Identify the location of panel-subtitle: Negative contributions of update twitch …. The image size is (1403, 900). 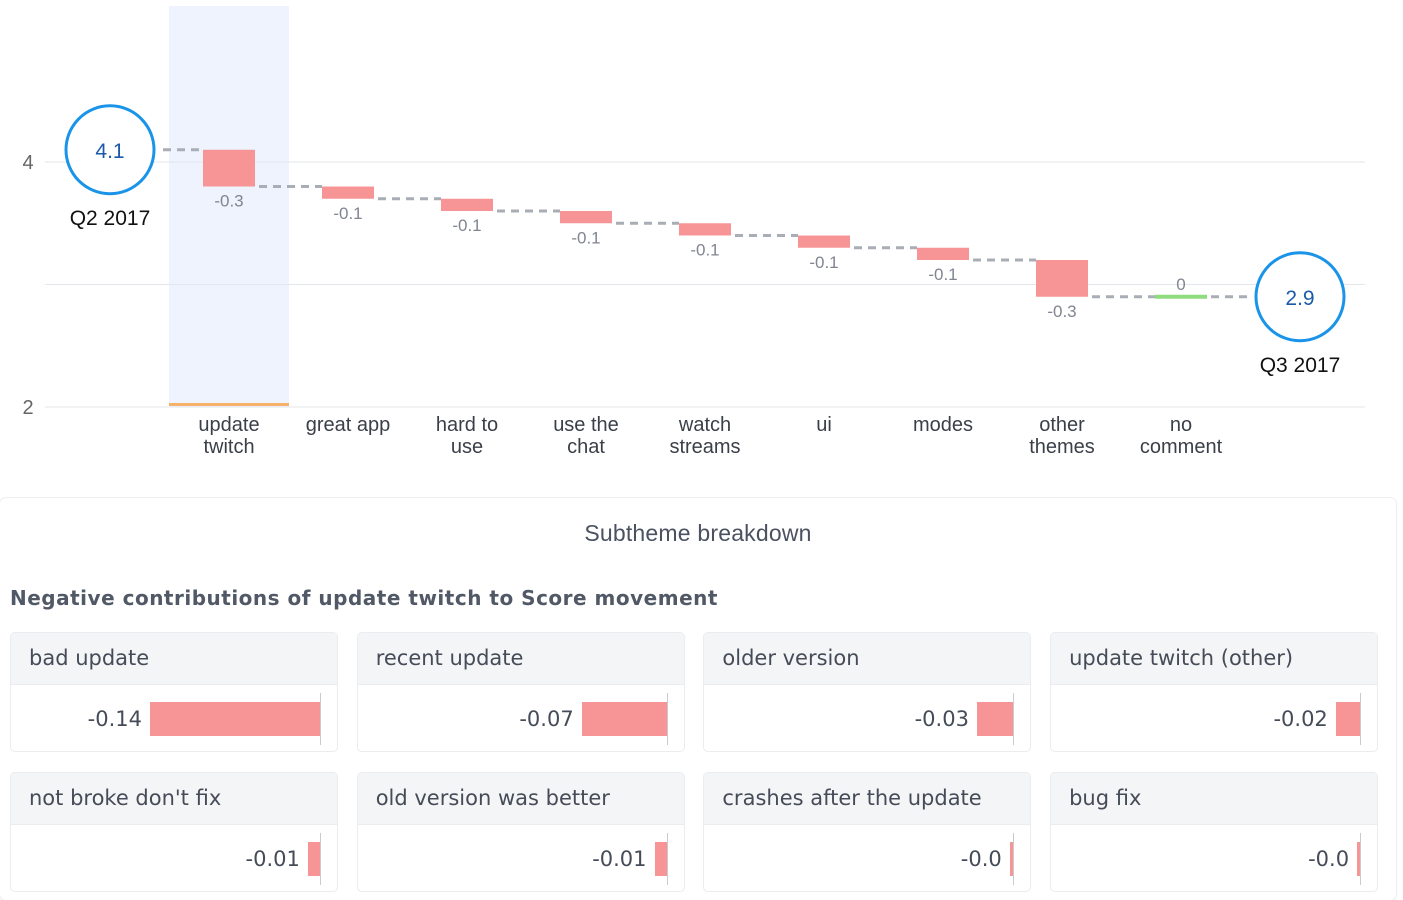
(364, 598).